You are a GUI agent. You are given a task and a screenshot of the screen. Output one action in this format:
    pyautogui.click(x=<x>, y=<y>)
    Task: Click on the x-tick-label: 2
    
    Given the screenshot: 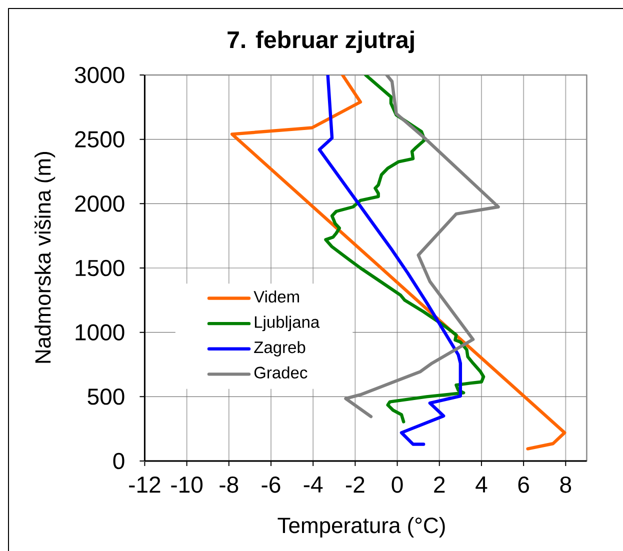 What is the action you would take?
    pyautogui.click(x=439, y=484)
    